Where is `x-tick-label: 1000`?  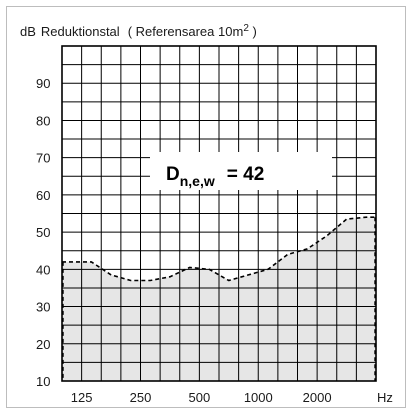
x-tick-label: 1000 is located at coordinates (258, 397).